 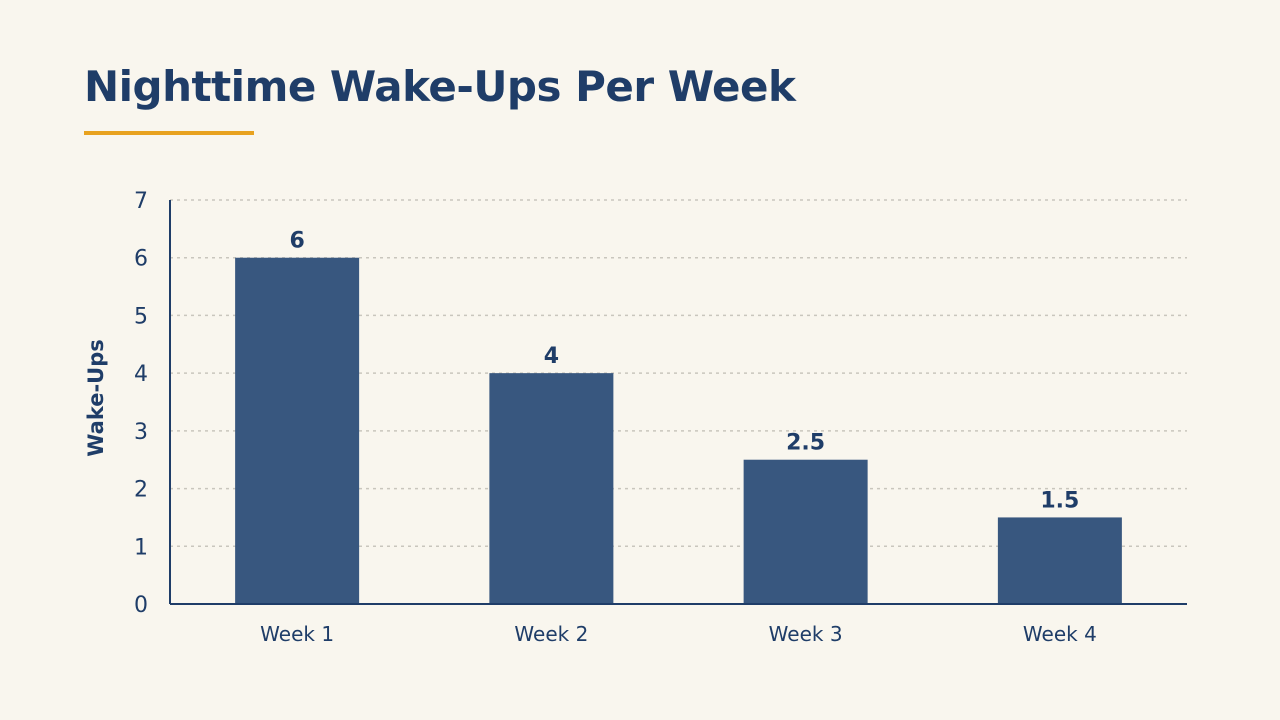 I want to click on data-label: 4, so click(x=551, y=356).